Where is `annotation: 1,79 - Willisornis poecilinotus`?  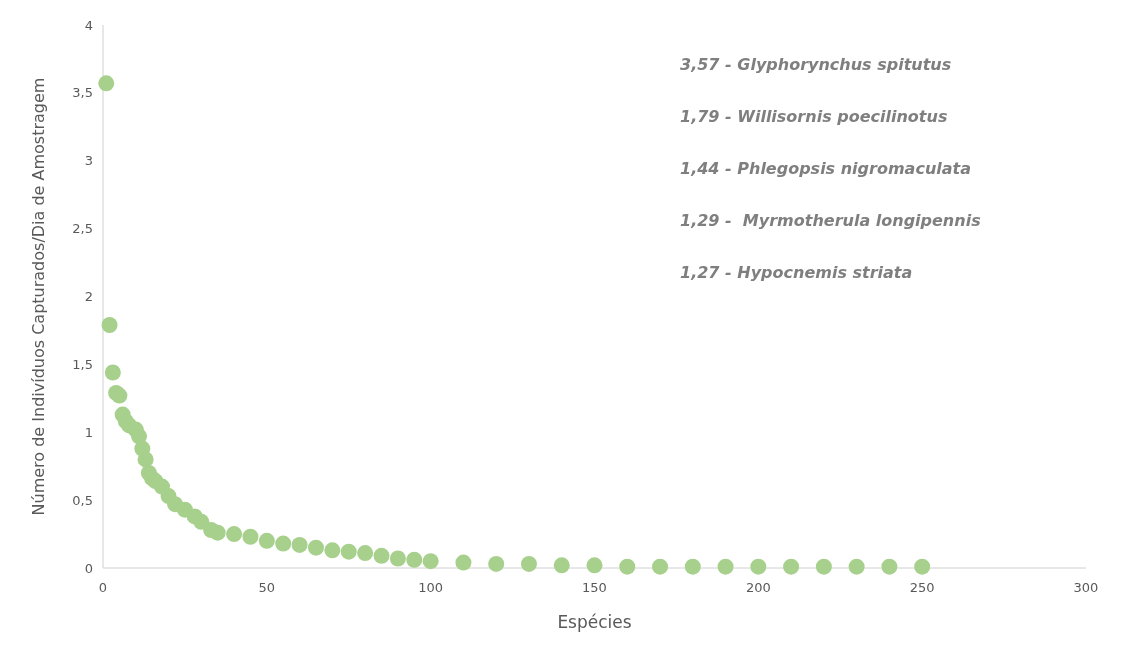
annotation: 1,79 - Willisornis poecilinotus is located at coordinates (814, 116).